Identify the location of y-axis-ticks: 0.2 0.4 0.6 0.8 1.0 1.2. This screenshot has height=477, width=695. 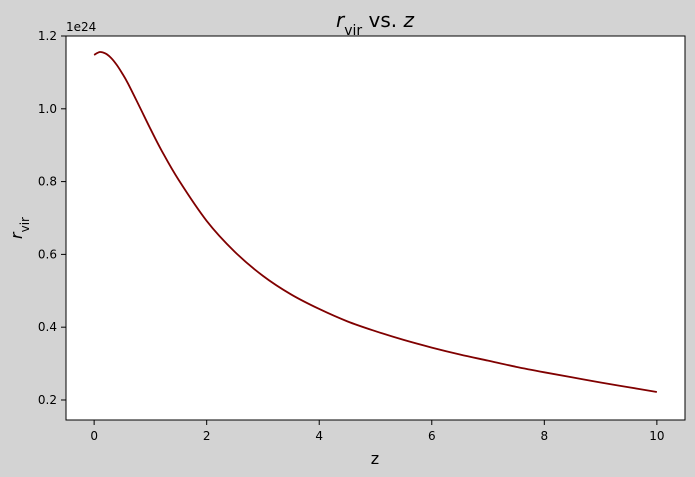
(52, 218).